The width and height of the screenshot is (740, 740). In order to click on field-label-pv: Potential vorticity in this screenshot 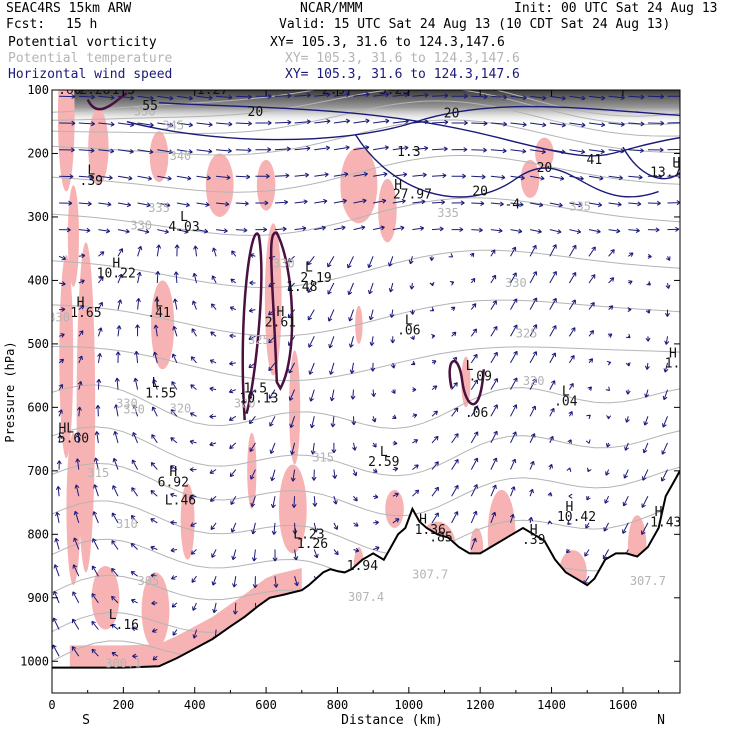, I will do `click(82, 42)`.